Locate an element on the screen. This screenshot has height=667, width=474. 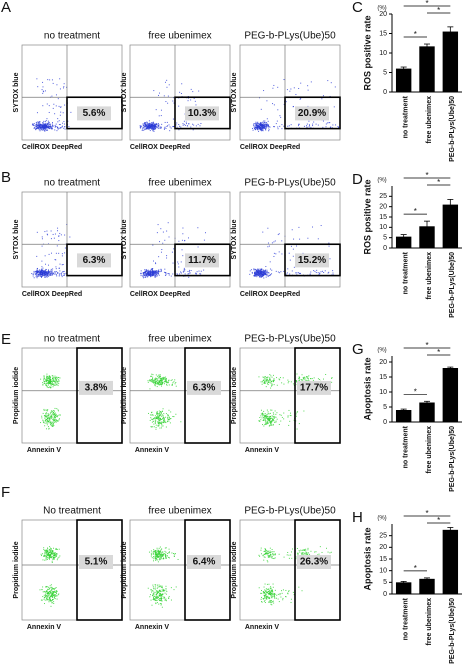
percentage-bg is located at coordinates (94, 113).